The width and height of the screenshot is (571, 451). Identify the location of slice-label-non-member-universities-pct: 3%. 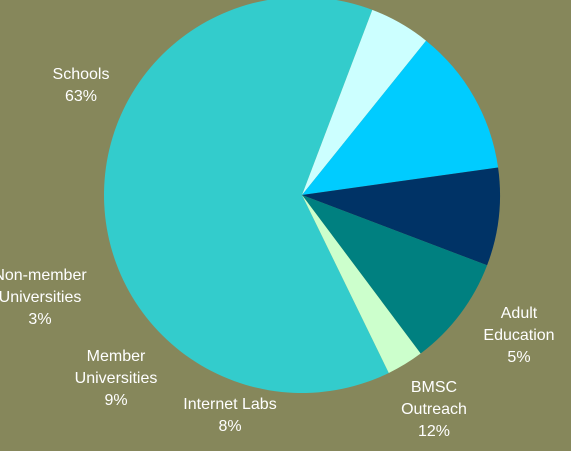
(40, 319).